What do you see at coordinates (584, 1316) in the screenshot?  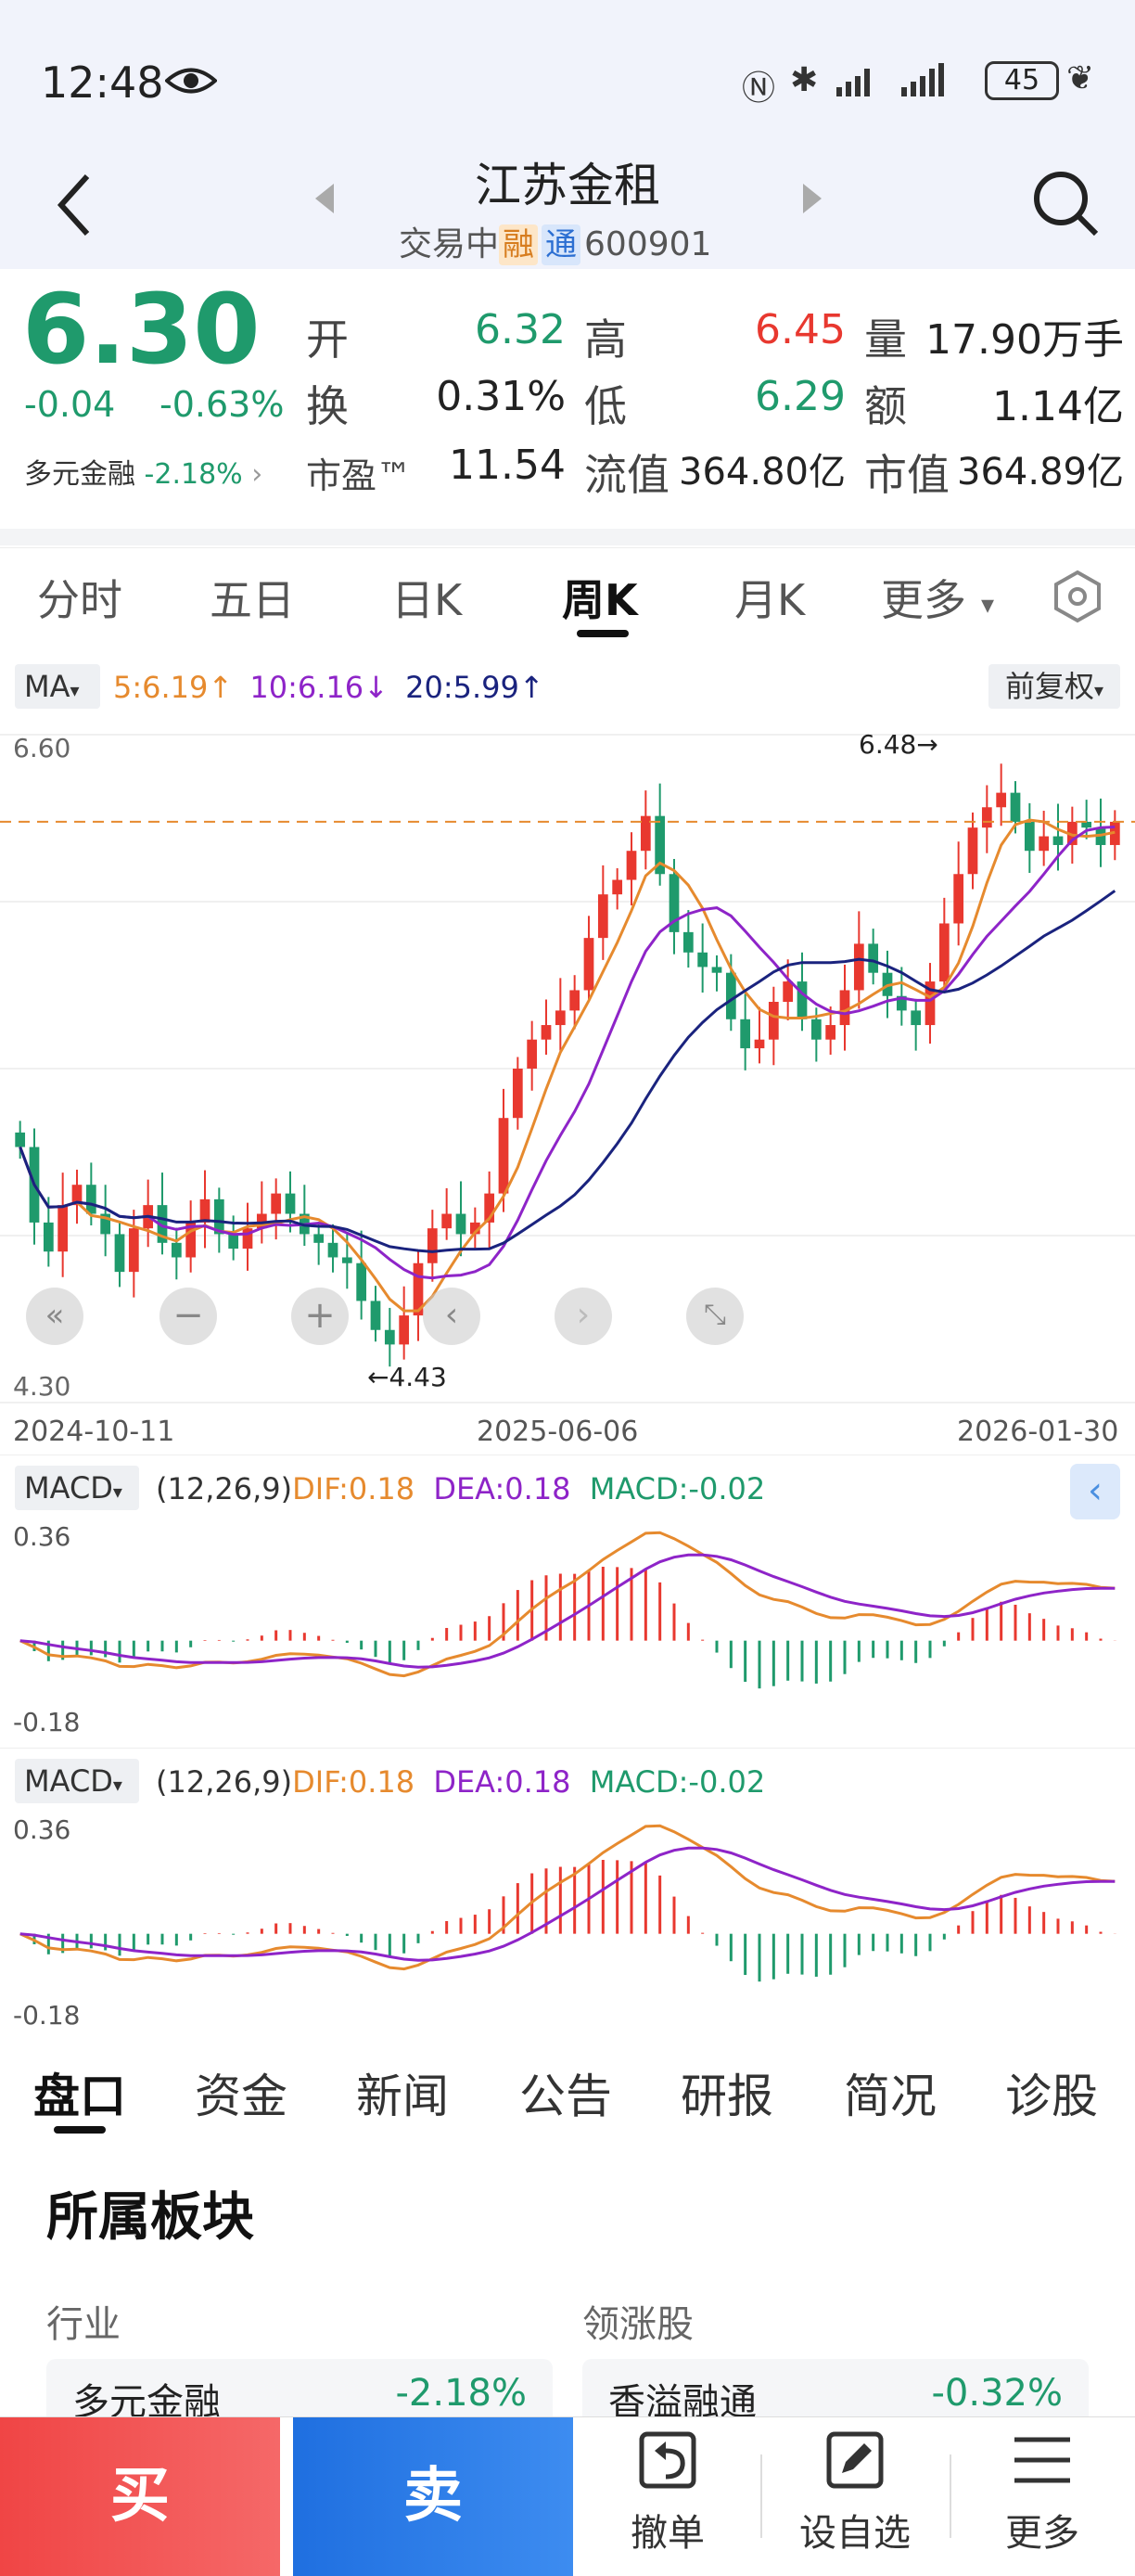 I see `chevron-right-icon: ›` at bounding box center [584, 1316].